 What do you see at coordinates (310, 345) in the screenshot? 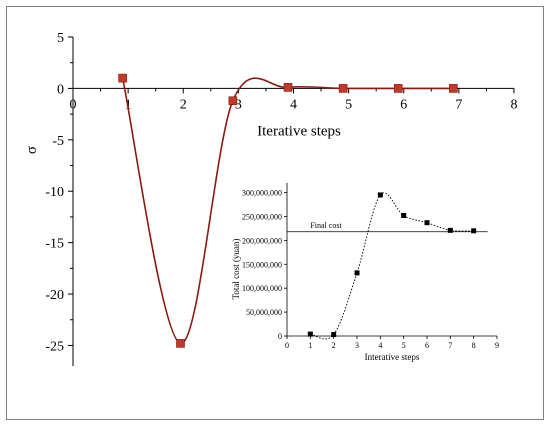
I see `inset-x-tick-label: 1` at bounding box center [310, 345].